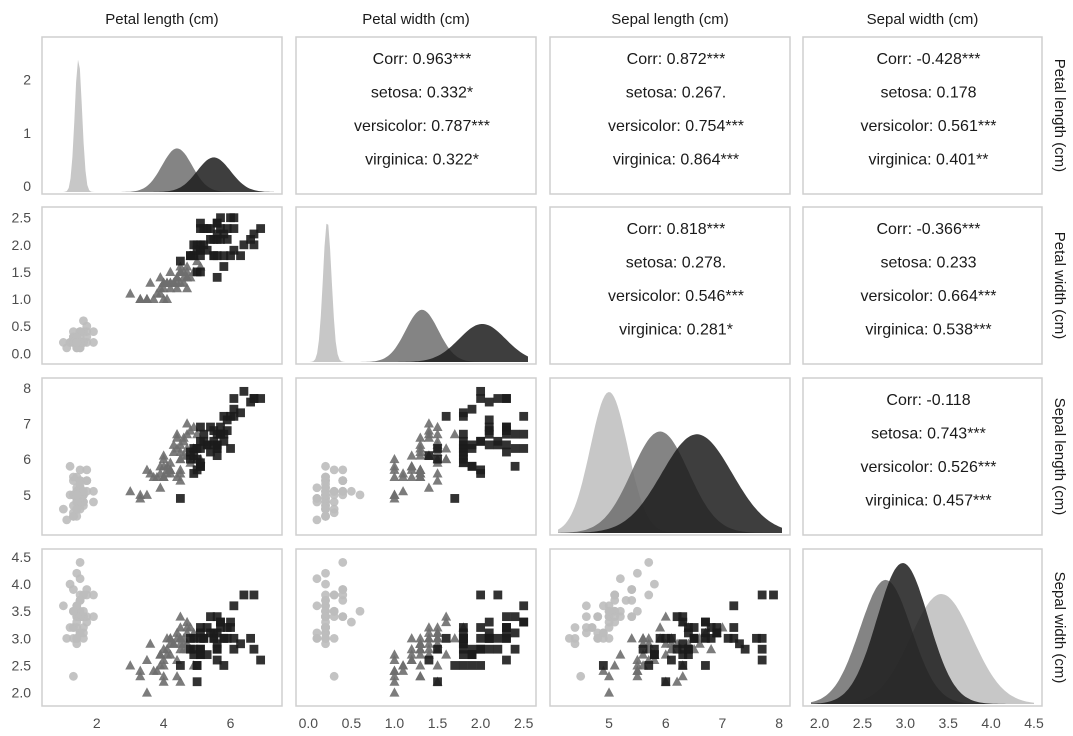 This screenshot has width=1073, height=736. What do you see at coordinates (422, 126) in the screenshot?
I see `correlation-versicolor: versicolor: 0.787***` at bounding box center [422, 126].